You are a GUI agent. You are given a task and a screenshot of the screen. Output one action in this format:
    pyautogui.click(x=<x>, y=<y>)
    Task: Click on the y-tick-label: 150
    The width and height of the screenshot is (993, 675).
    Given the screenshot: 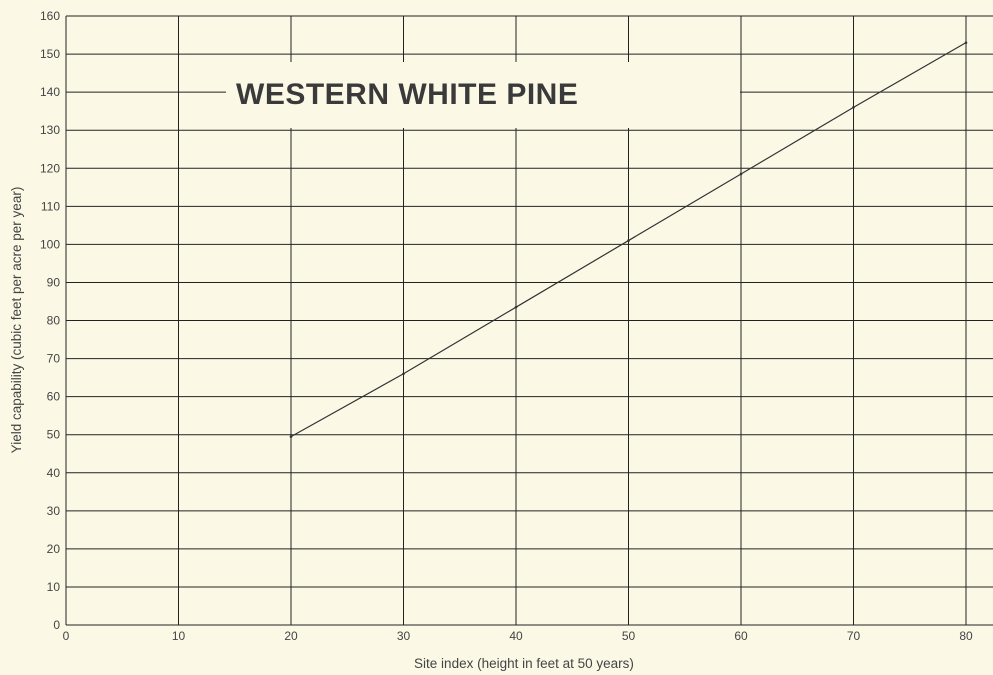 What is the action you would take?
    pyautogui.click(x=50, y=54)
    